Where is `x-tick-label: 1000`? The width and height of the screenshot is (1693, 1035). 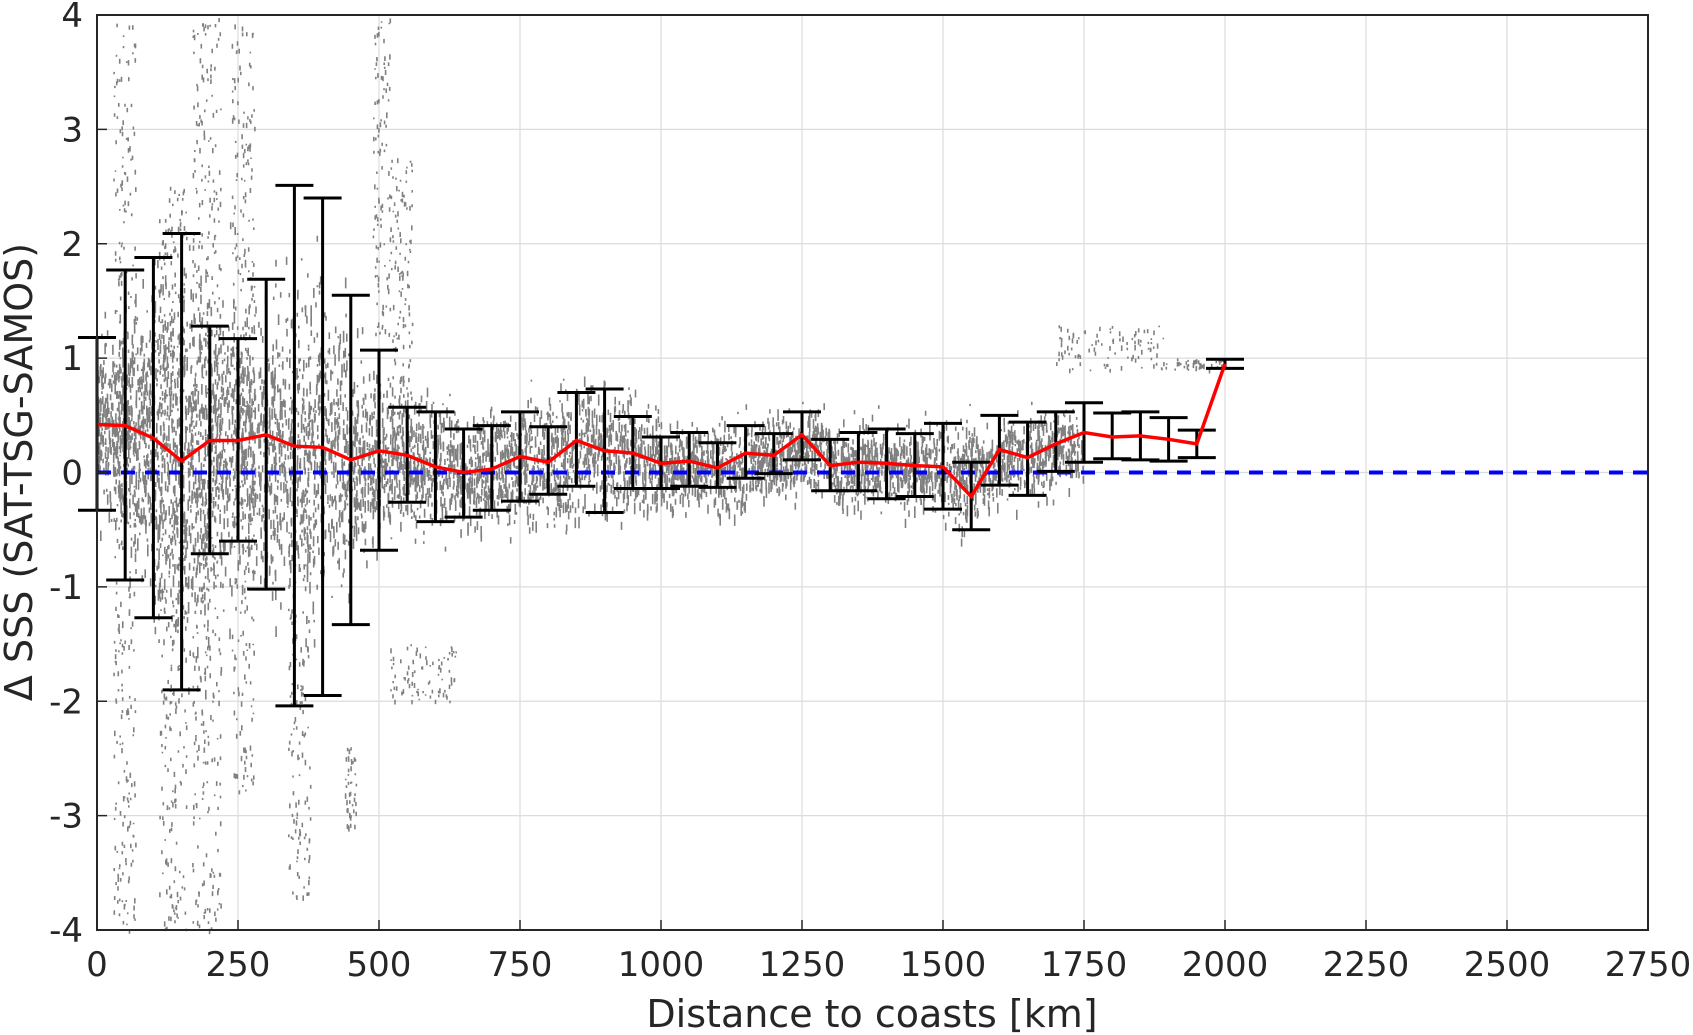 x-tick-label: 1000 is located at coordinates (661, 965).